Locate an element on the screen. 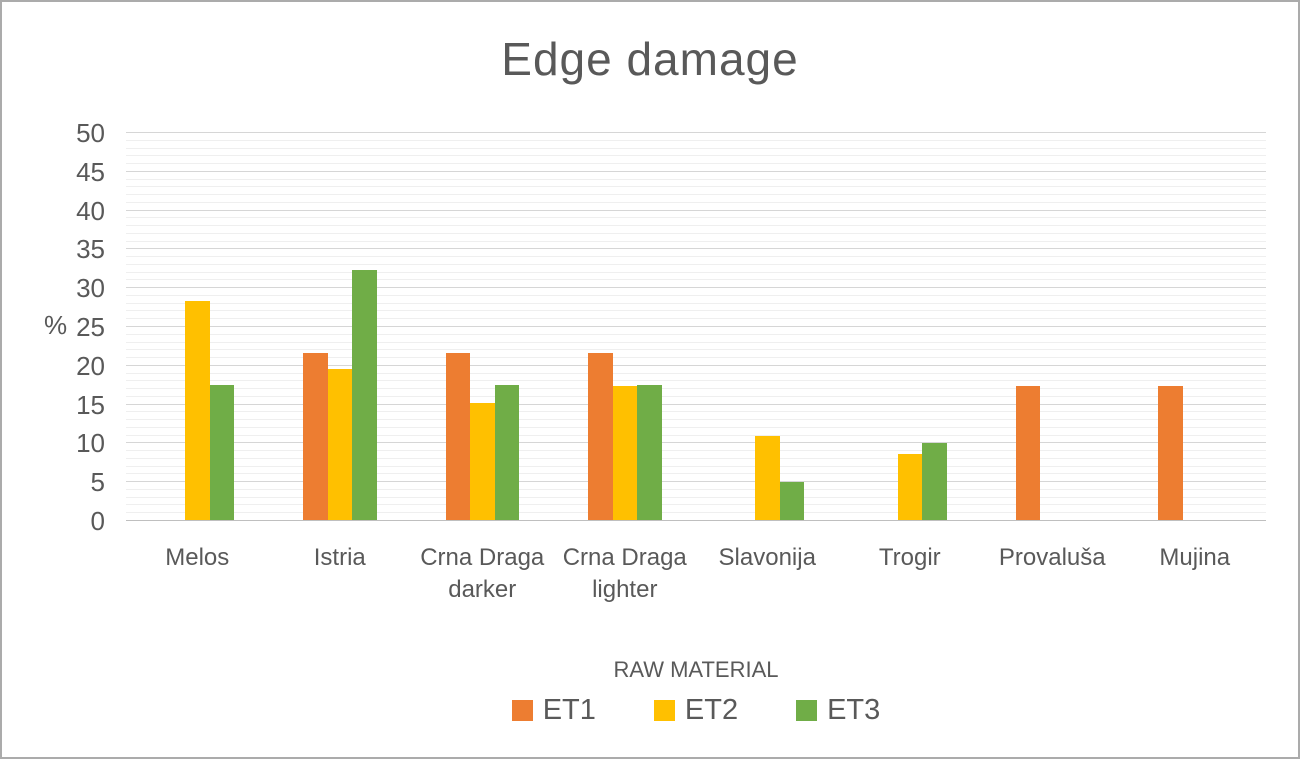  x-axis-line is located at coordinates (696, 520).